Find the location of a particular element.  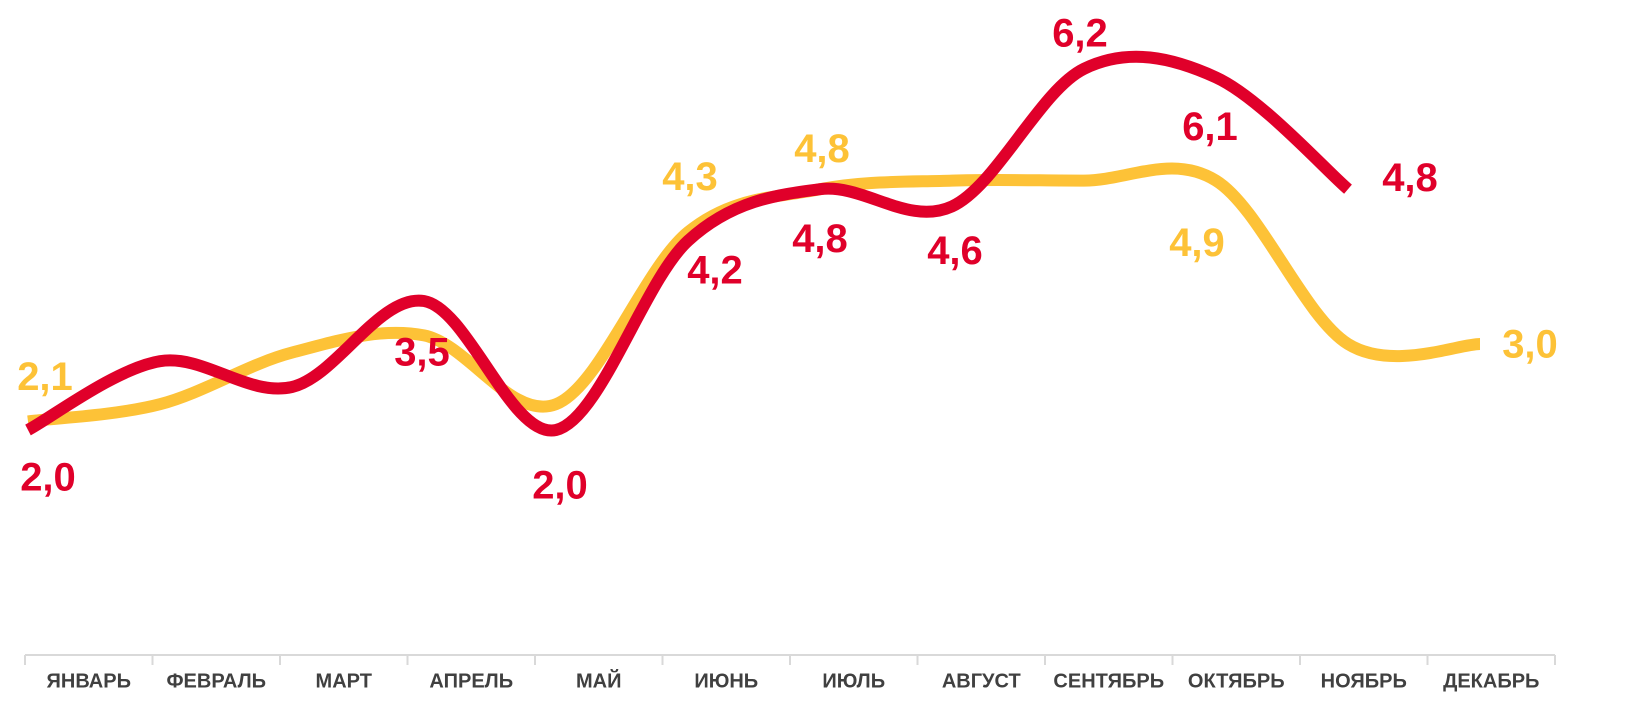

x-tick-label: ИЮЛЬ is located at coordinates (853, 681).